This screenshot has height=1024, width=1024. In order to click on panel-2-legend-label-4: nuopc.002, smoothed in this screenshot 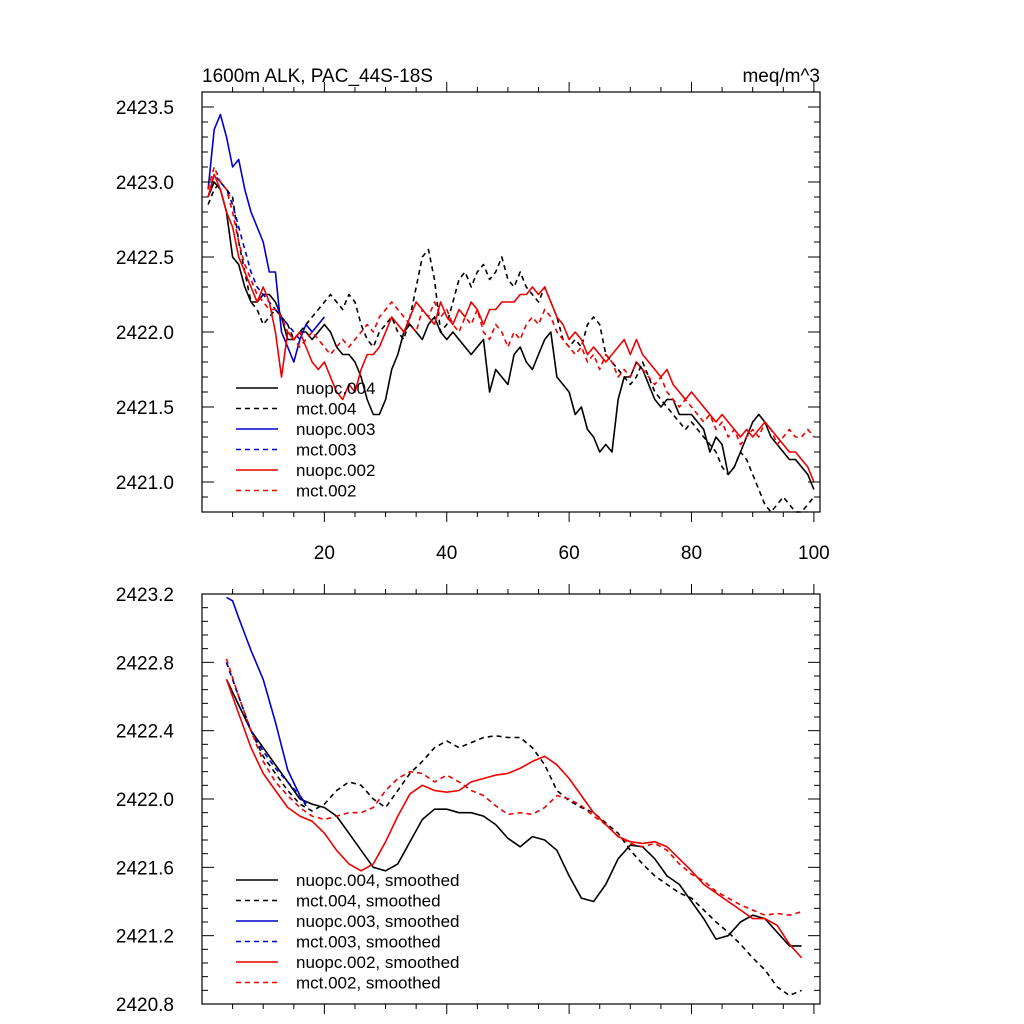, I will do `click(378, 962)`.